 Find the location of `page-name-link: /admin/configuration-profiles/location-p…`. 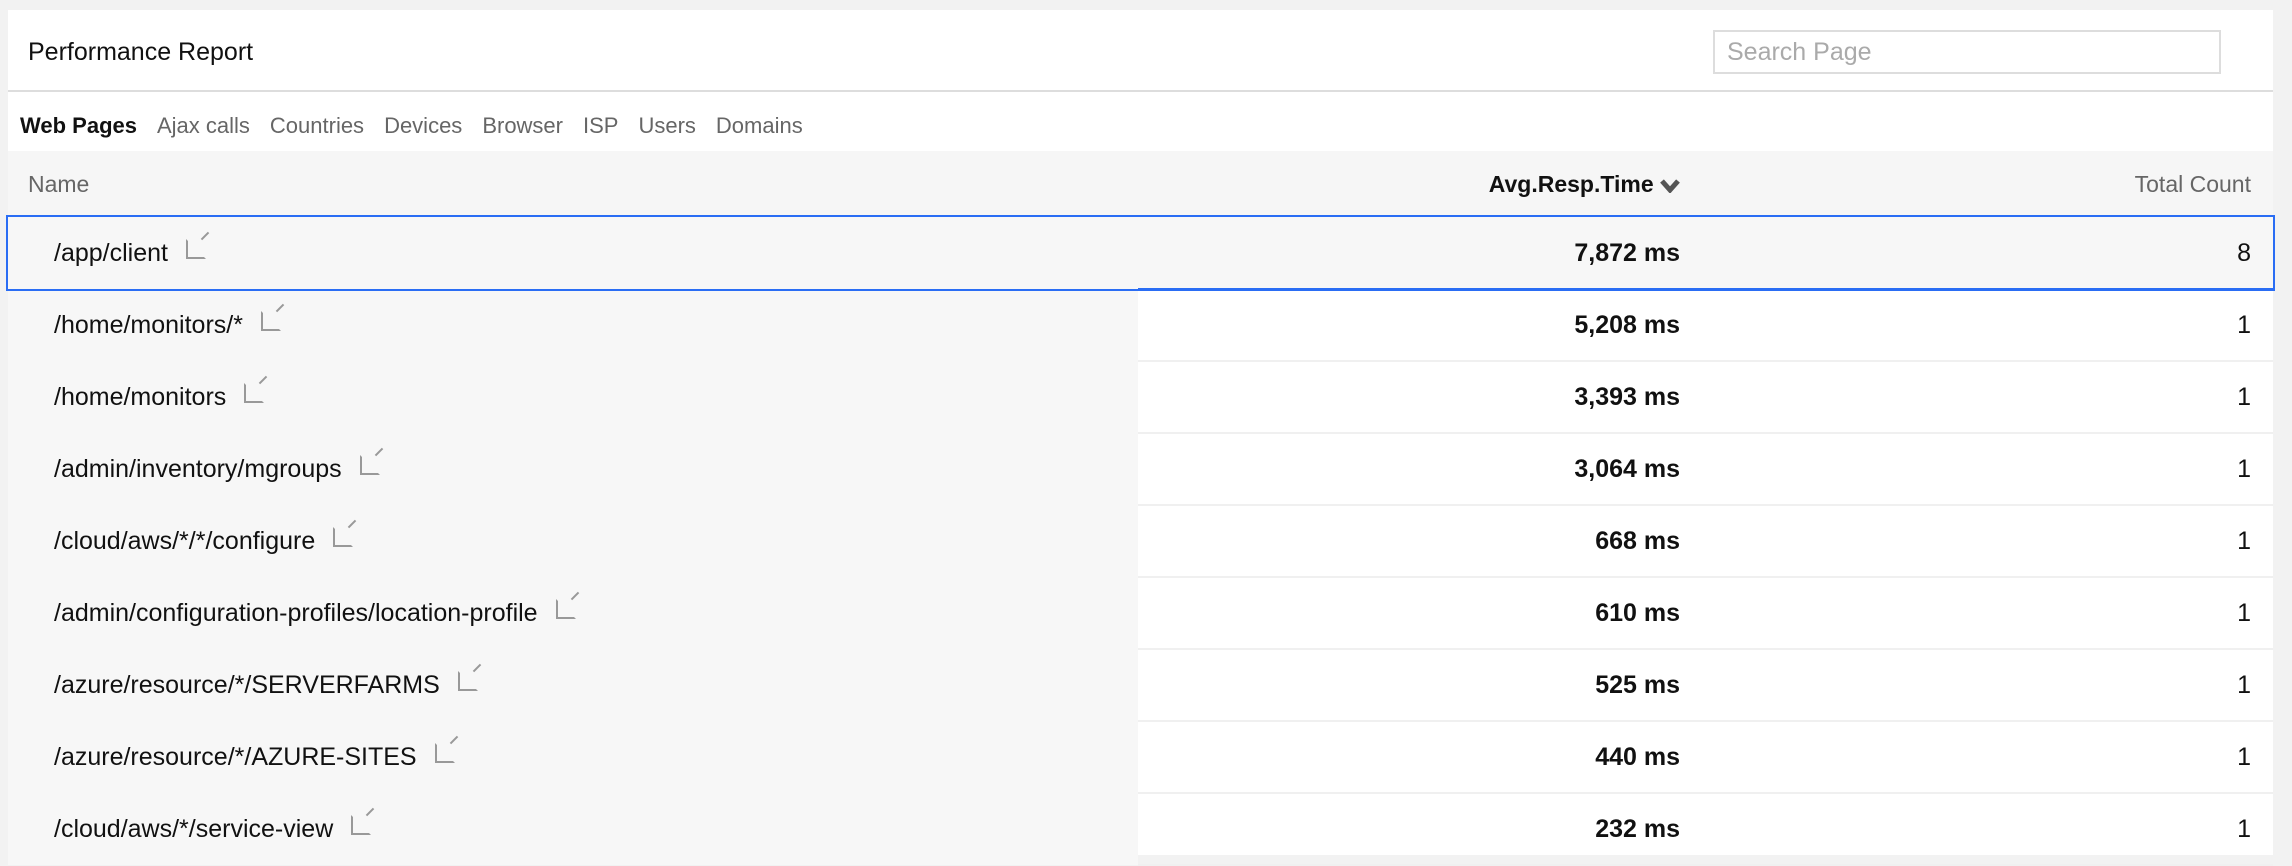

page-name-link: /admin/configuration-profiles/location-p… is located at coordinates (315, 613).